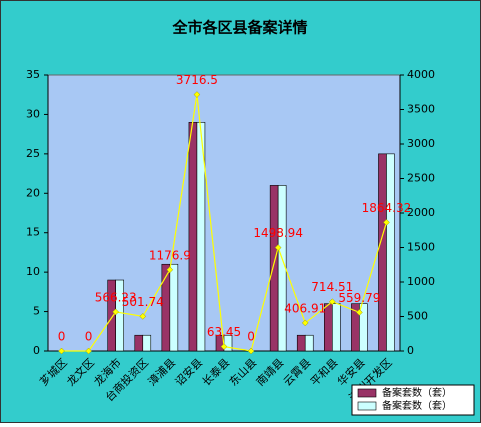 The height and width of the screenshot is (427, 481). Describe the element at coordinates (421, 109) in the screenshot. I see `y2-tick-label: 3500` at that location.